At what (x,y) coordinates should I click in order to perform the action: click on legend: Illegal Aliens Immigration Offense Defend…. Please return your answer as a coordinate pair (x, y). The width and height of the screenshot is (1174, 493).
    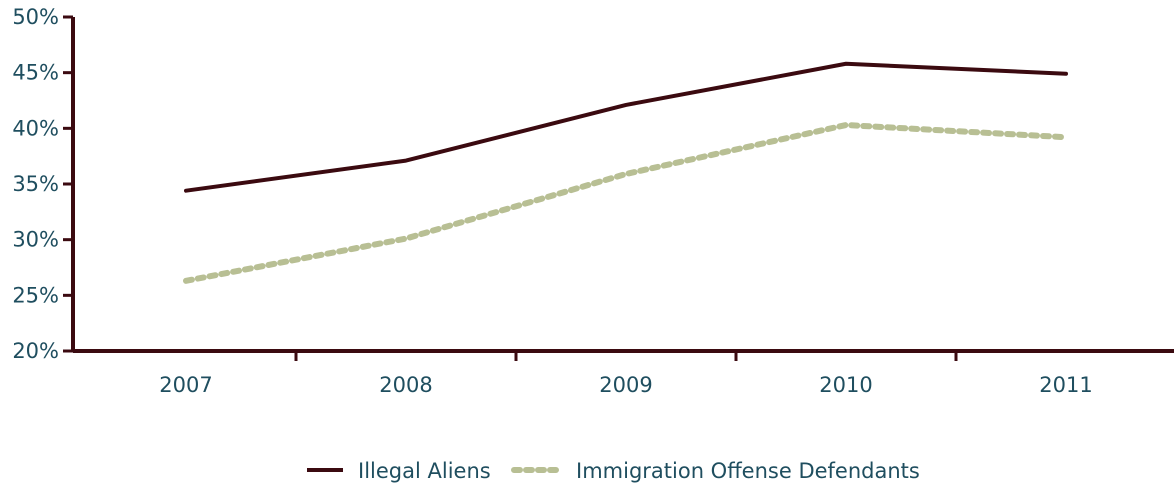
    Looking at the image, I should click on (613, 471).